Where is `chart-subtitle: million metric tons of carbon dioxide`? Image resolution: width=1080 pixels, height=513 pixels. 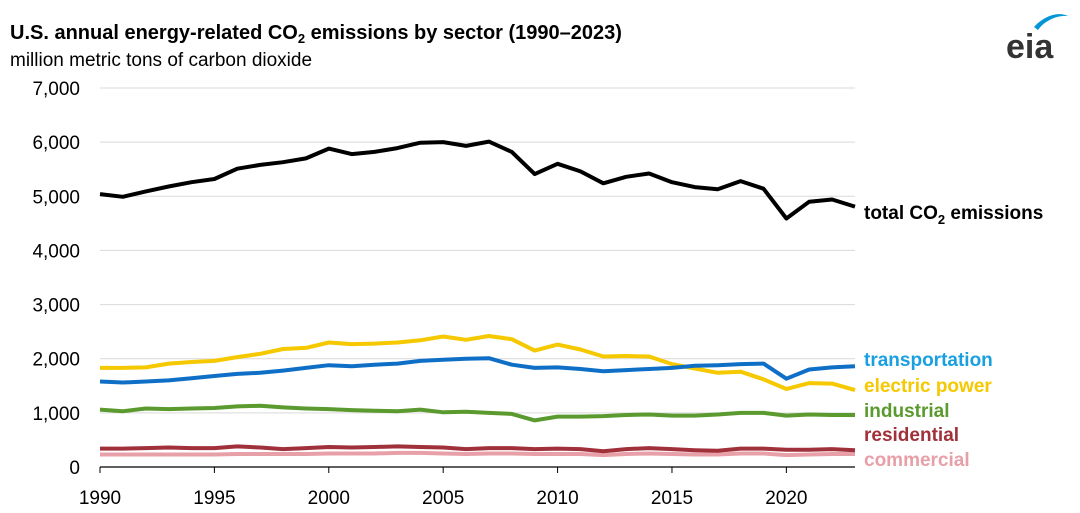 chart-subtitle: million metric tons of carbon dioxide is located at coordinates (161, 60).